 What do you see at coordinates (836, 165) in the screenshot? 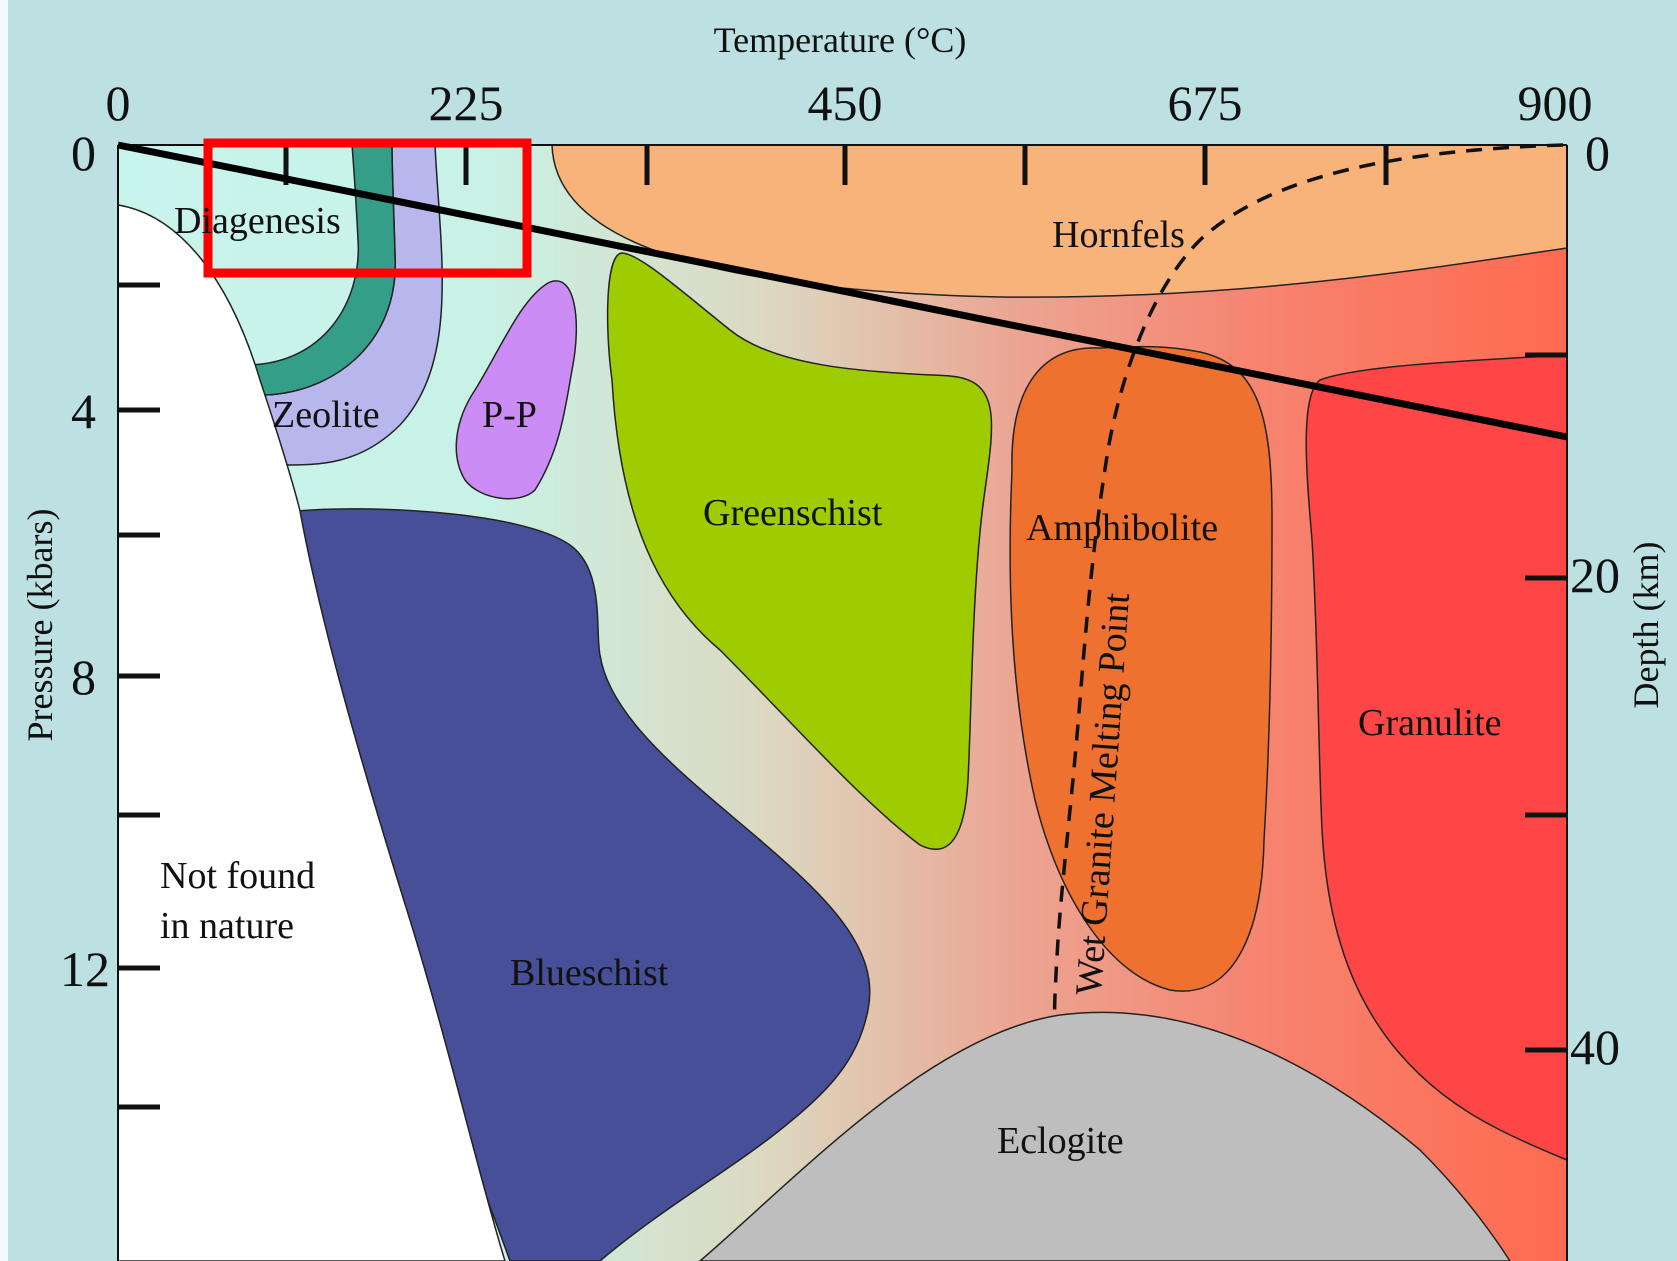
I see `top-axis-ticks` at bounding box center [836, 165].